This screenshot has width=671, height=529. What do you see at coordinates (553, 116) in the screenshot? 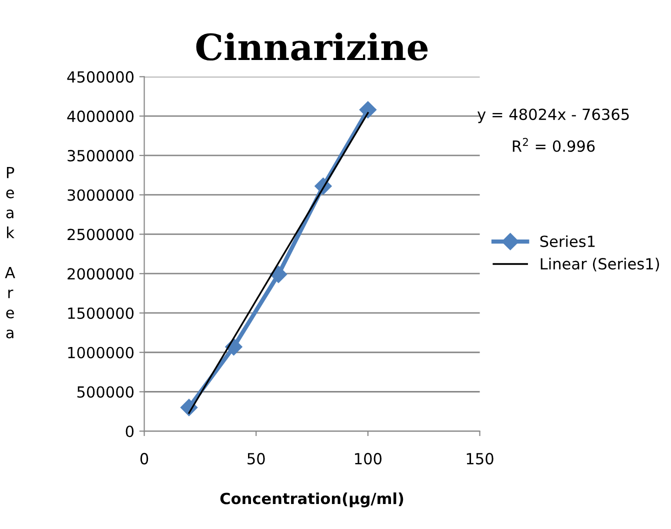
I see `annotation: y = 48024x - 76365` at bounding box center [553, 116].